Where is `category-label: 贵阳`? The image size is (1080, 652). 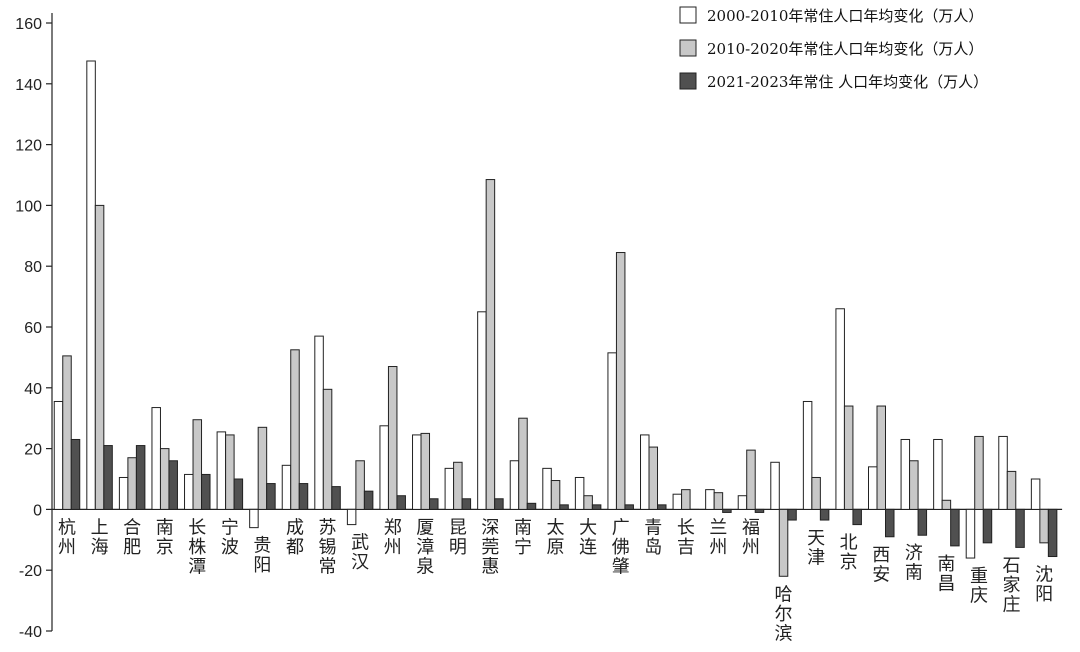
category-label: 贵阳 is located at coordinates (262, 556).